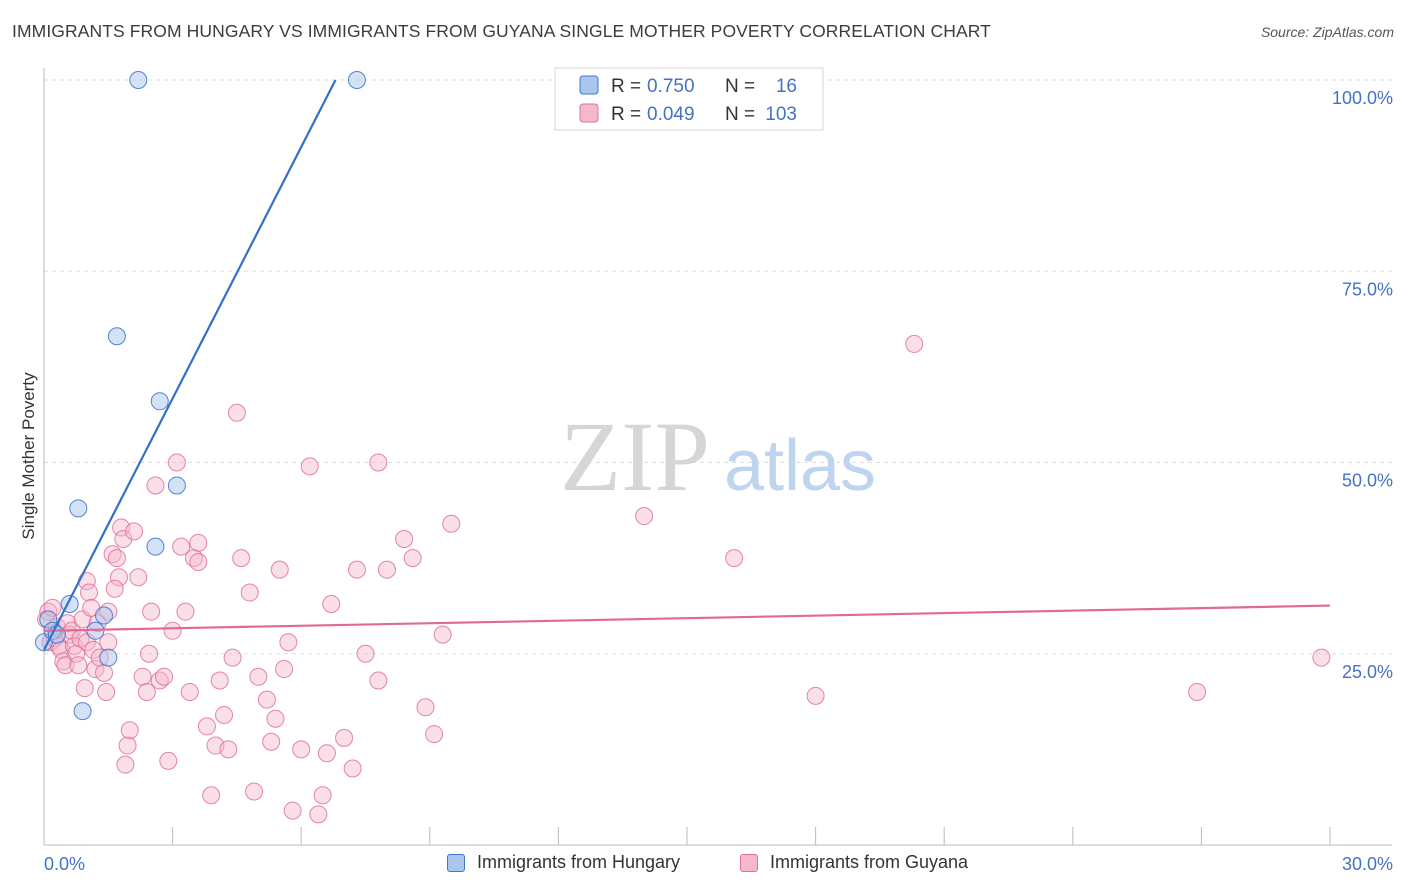  What do you see at coordinates (749, 862) in the screenshot?
I see `legend-swatch-guyana-bottom` at bounding box center [749, 862].